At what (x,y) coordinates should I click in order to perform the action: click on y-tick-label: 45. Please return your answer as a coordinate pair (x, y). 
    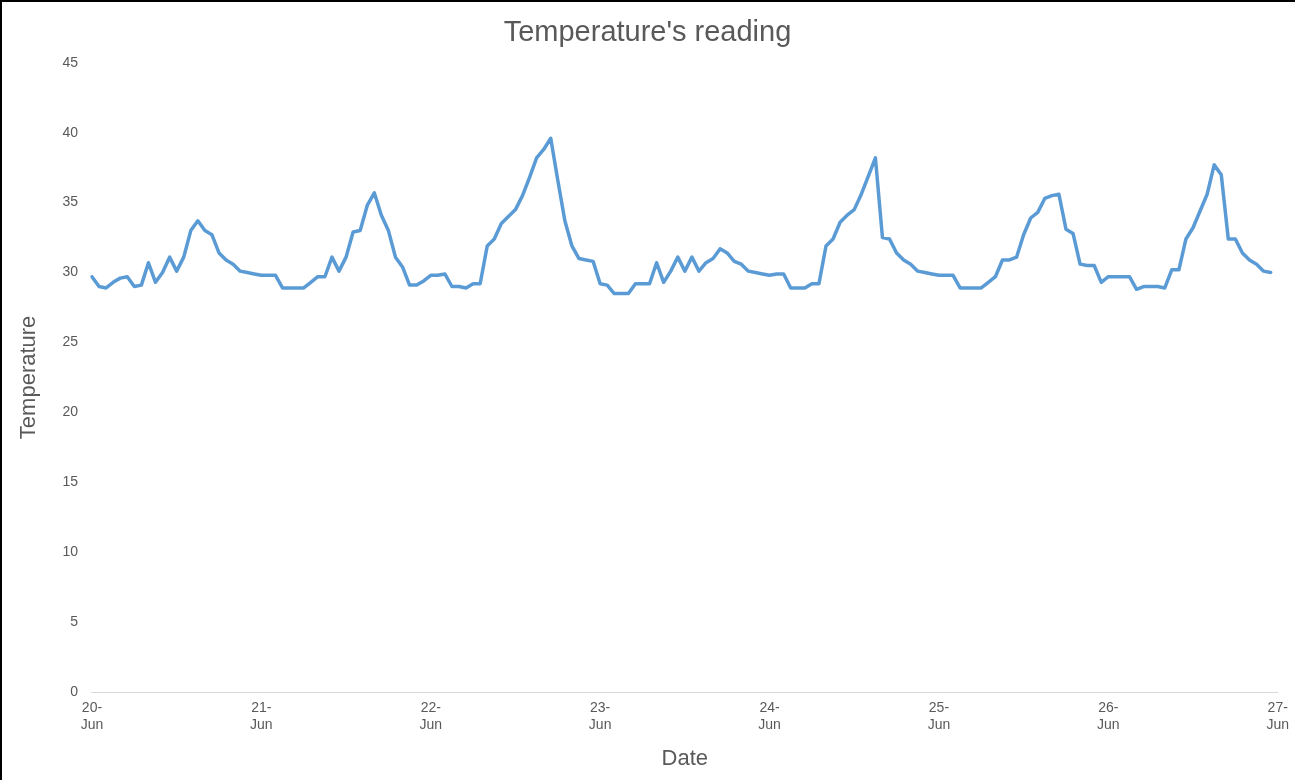
    Looking at the image, I should click on (70, 61).